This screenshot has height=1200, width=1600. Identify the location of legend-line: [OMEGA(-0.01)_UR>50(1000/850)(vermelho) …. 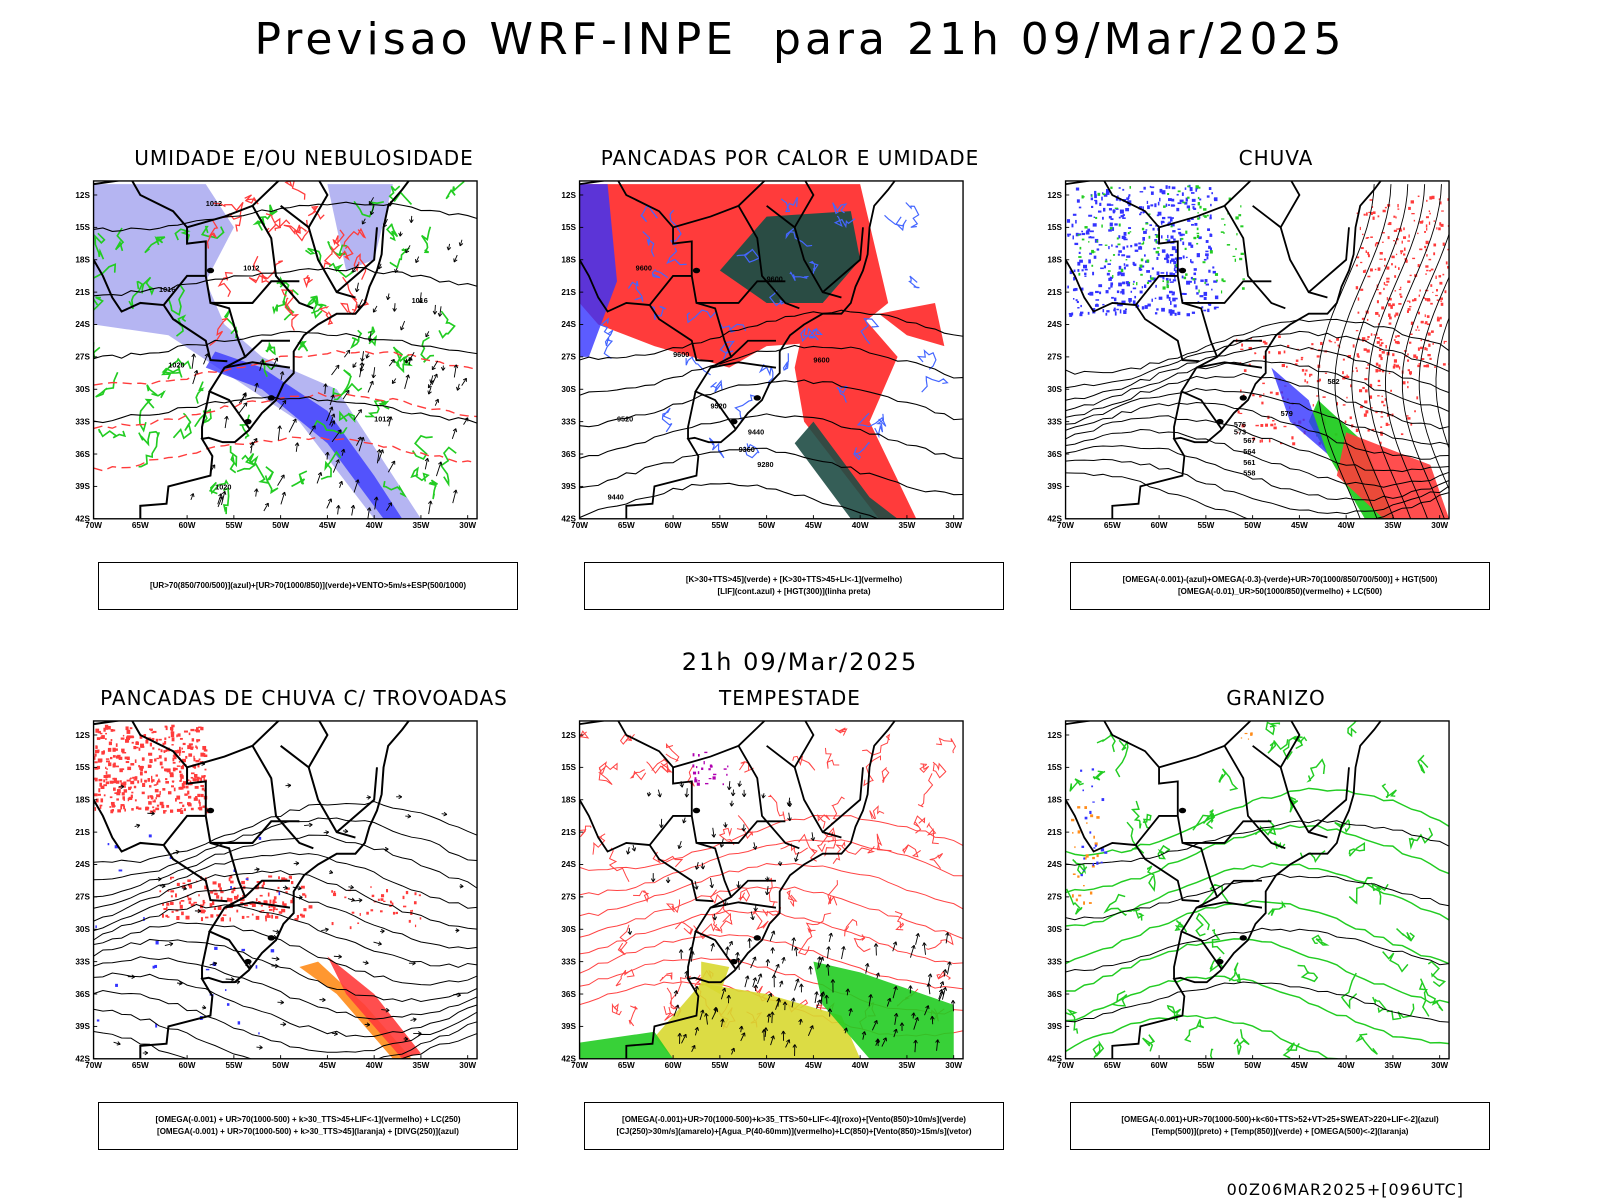
(1280, 591).